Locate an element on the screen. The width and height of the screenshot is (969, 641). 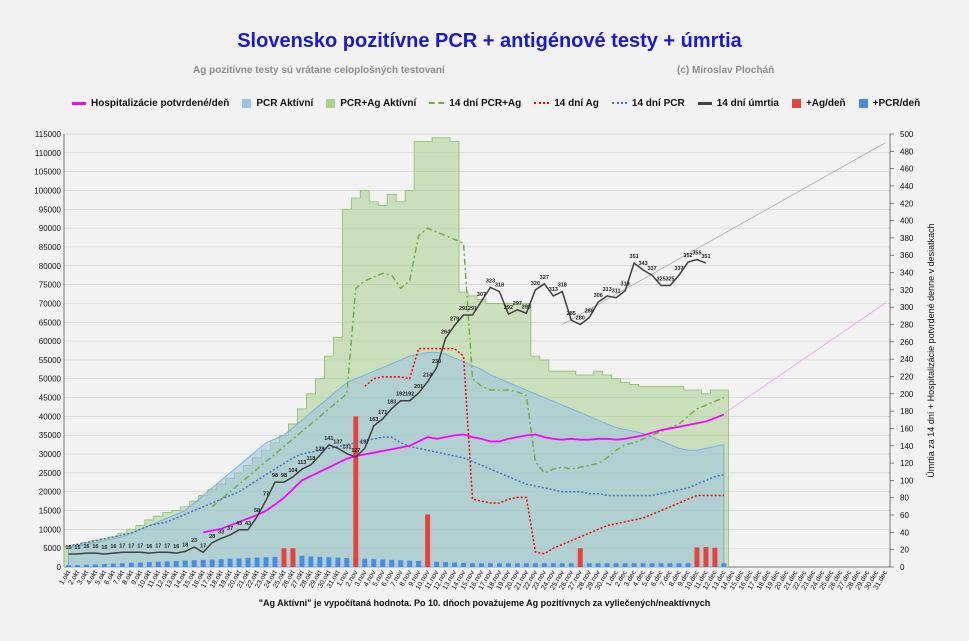
line-hospitalizations is located at coordinates (463, 473).